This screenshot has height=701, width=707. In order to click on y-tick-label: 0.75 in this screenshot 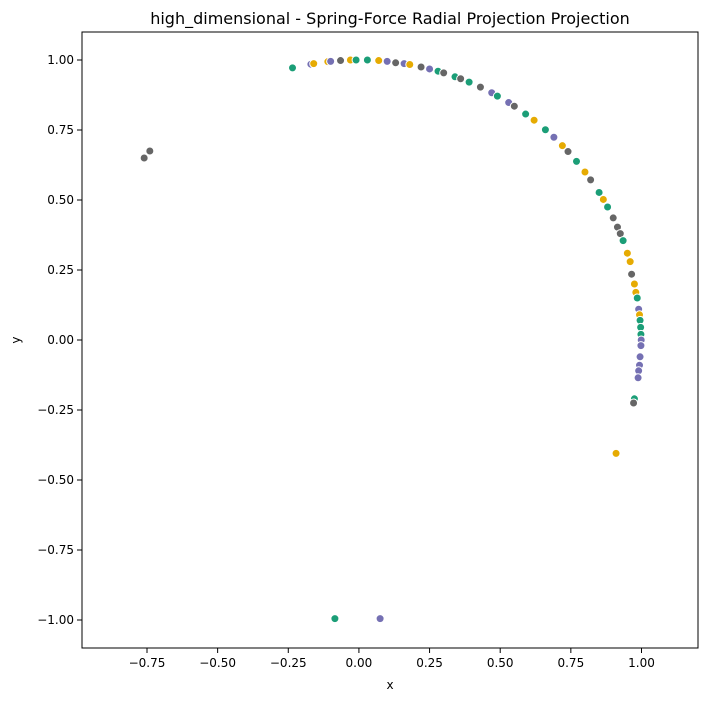, I will do `click(60, 130)`.